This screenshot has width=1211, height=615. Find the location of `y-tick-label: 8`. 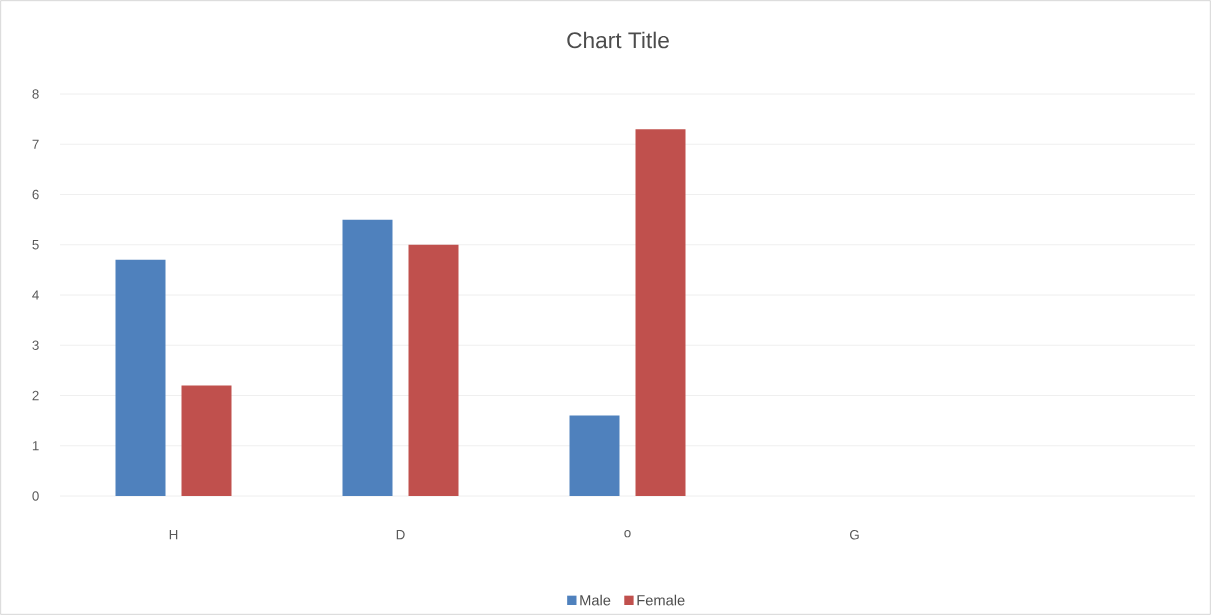

y-tick-label: 8 is located at coordinates (35, 94).